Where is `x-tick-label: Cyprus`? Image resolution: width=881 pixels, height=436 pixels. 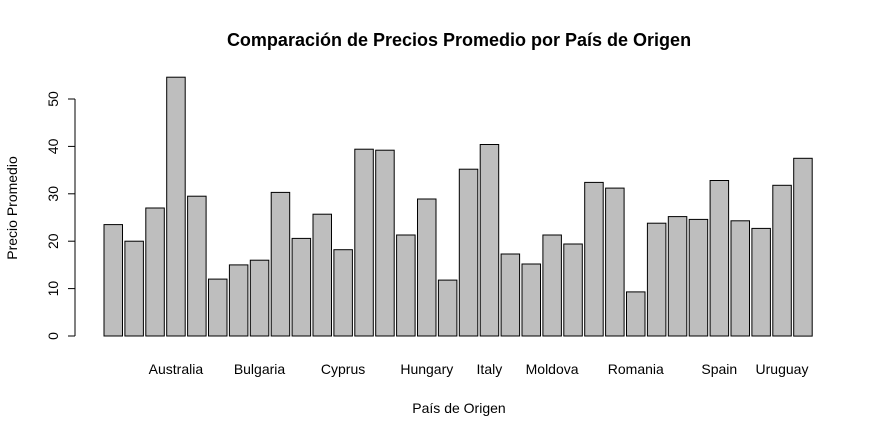
x-tick-label: Cyprus is located at coordinates (343, 369).